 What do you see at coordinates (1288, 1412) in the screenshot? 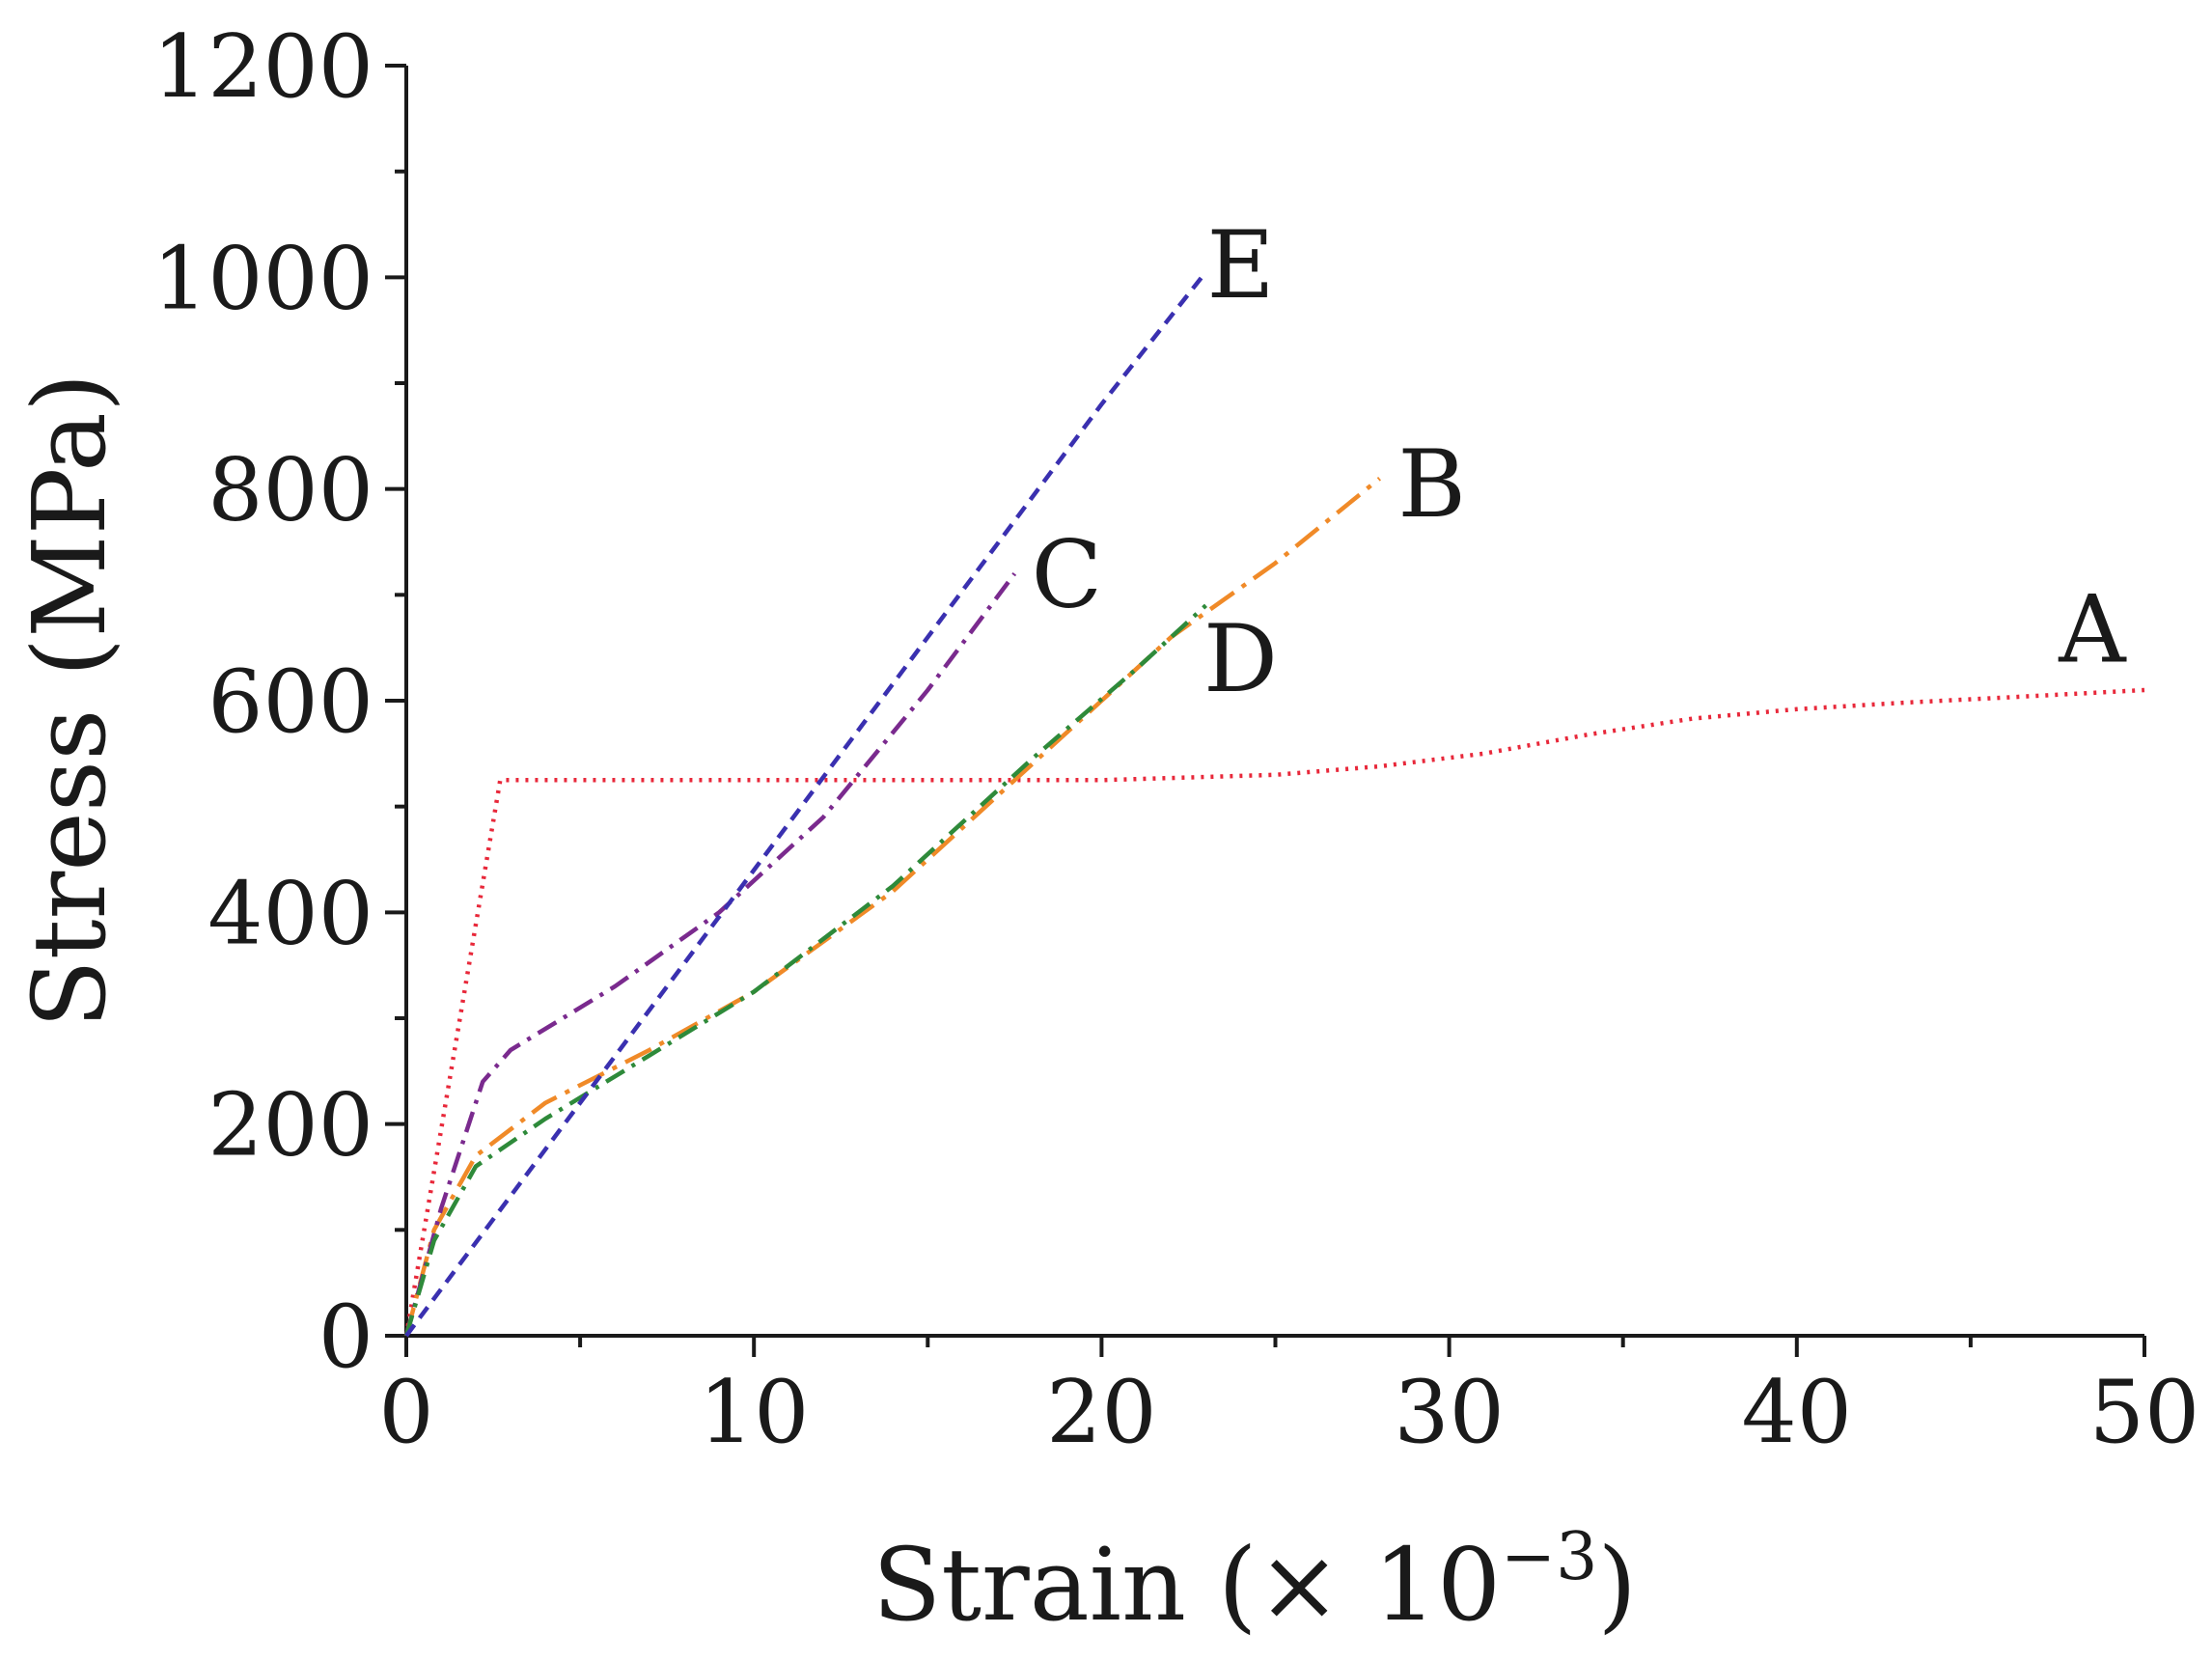
I see `x-tick-labels: 0 10 20 30 40 50` at bounding box center [1288, 1412].